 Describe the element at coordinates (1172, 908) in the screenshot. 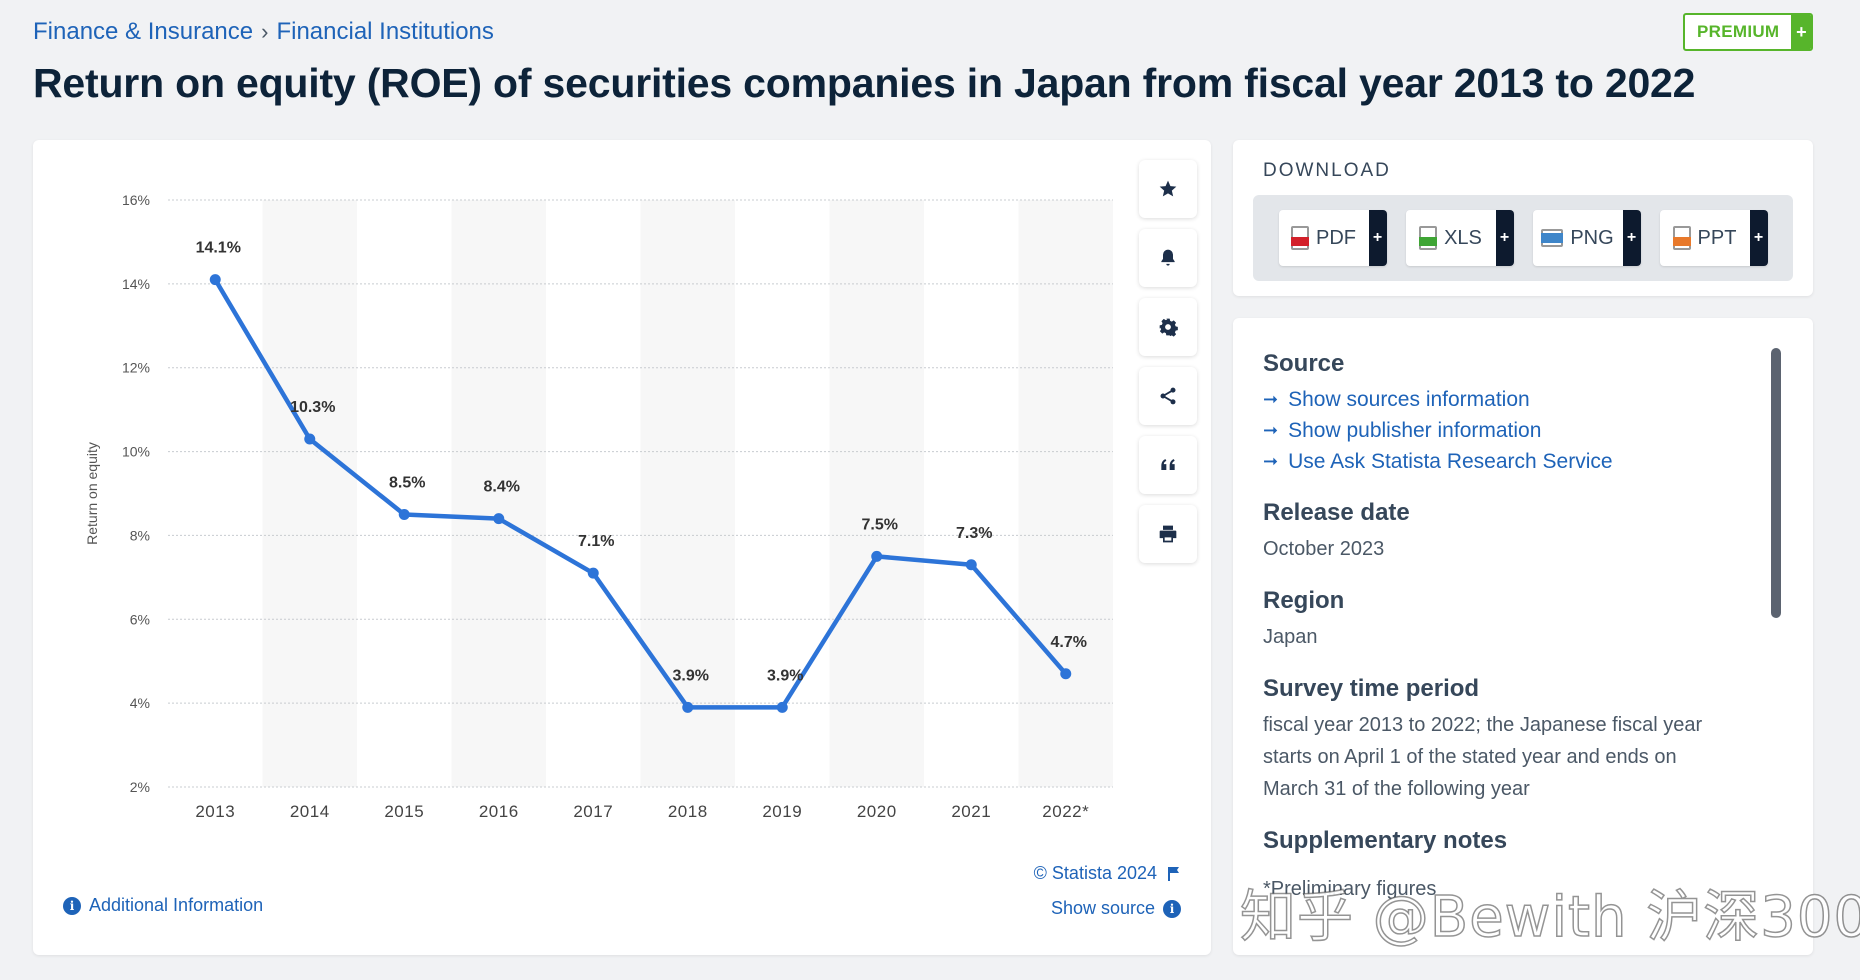

I see `info-icon: i` at that location.